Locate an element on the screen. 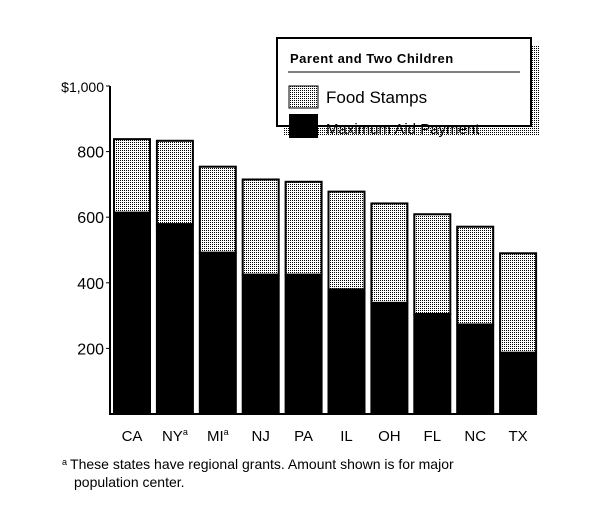  x-tick-label: CA is located at coordinates (132, 436).